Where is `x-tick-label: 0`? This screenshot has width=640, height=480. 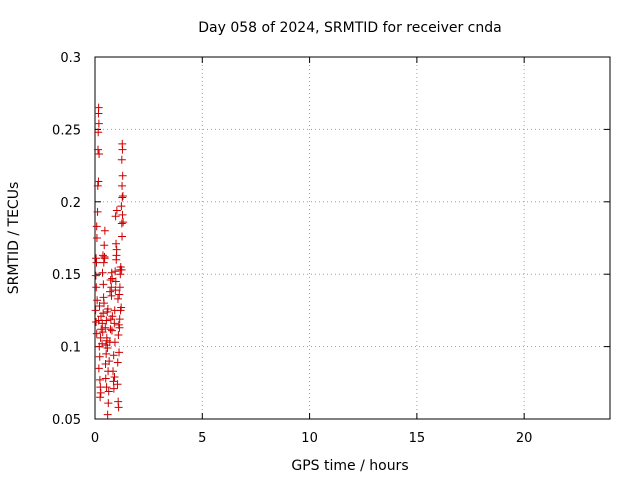
x-tick-label: 0 is located at coordinates (95, 438).